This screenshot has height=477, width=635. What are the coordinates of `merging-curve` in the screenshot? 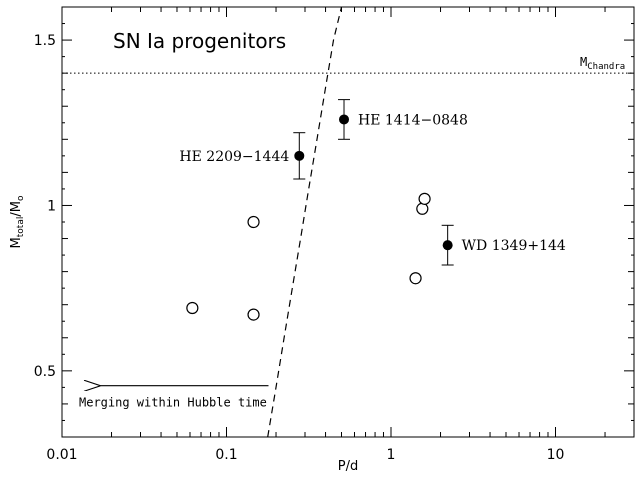 It's located at (305, 222).